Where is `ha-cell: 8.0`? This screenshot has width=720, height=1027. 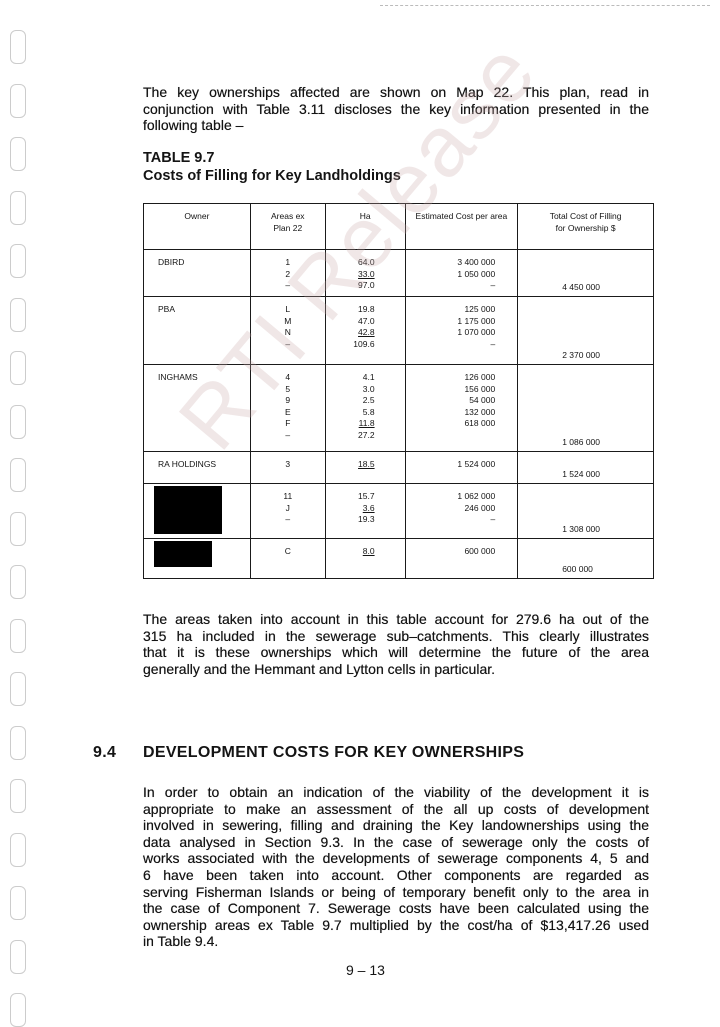
ha-cell: 8.0 is located at coordinates (365, 558).